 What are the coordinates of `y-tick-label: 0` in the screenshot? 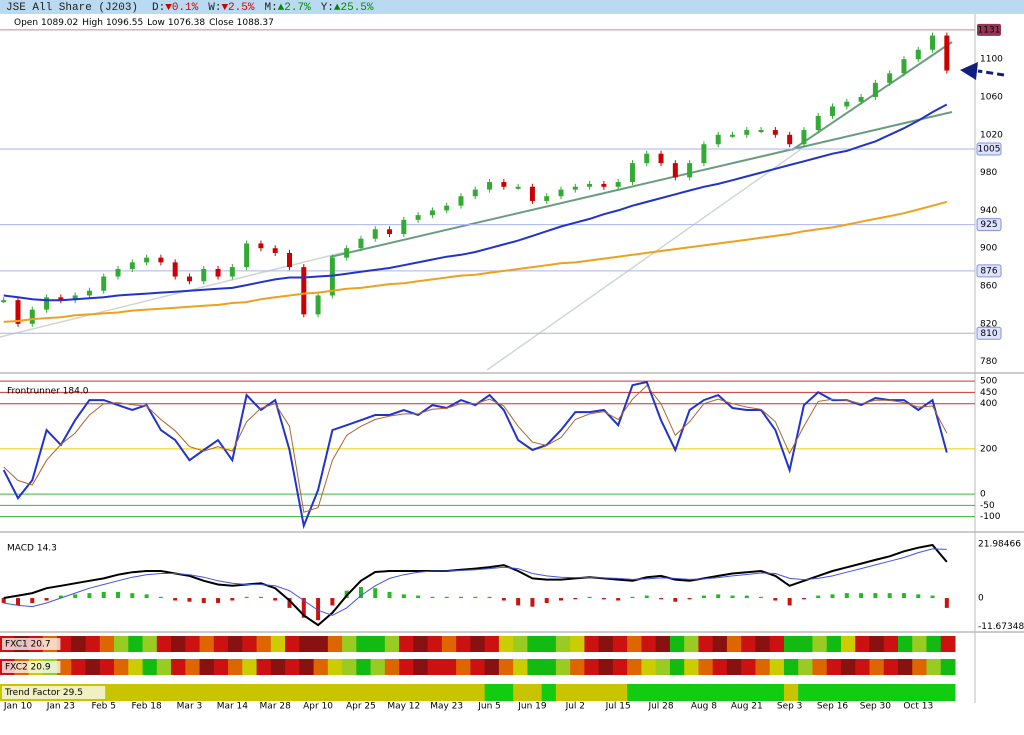 It's located at (981, 599).